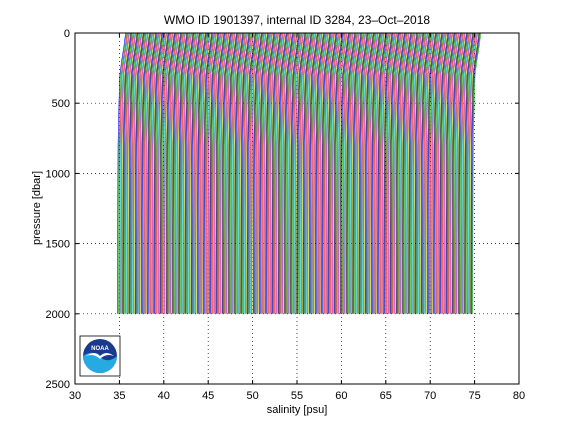 This screenshot has height=432, width=576. Describe the element at coordinates (386, 396) in the screenshot. I see `x-tick-label: 65` at that location.